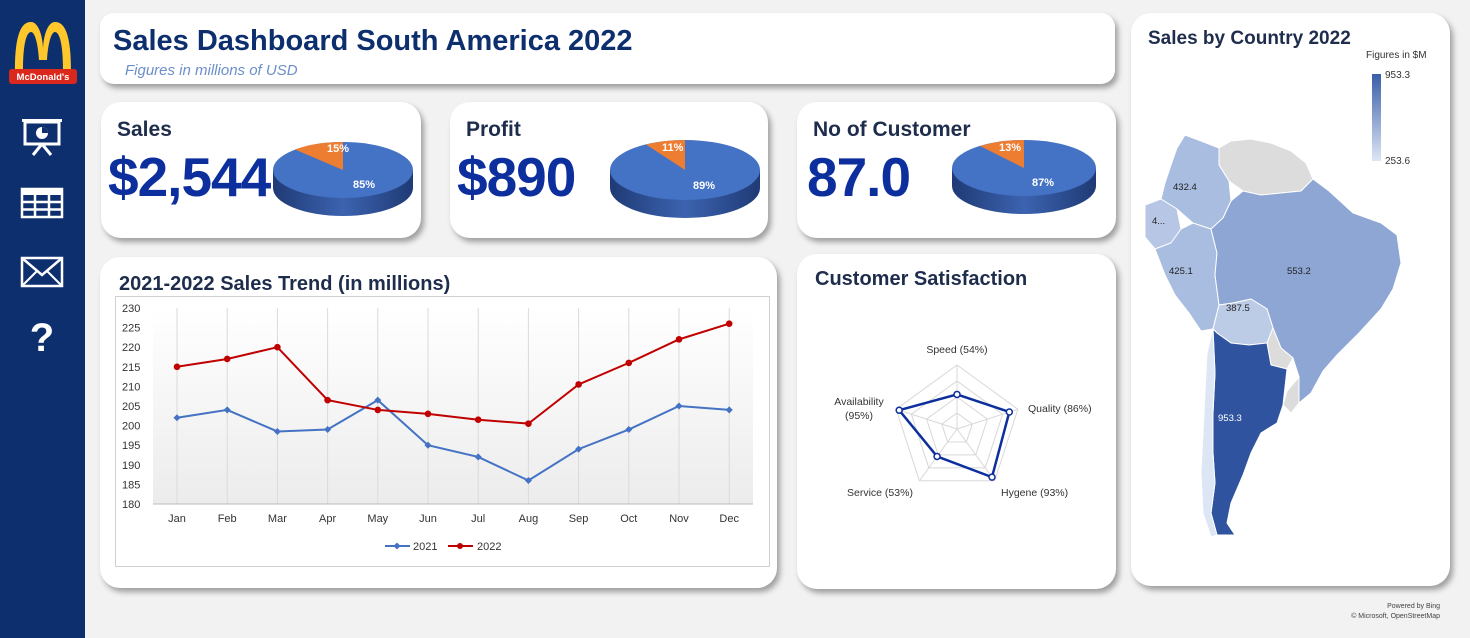 This screenshot has width=1470, height=638. Describe the element at coordinates (956, 350) in the screenshot. I see `radar-label-speed: Speed (54%)` at that location.